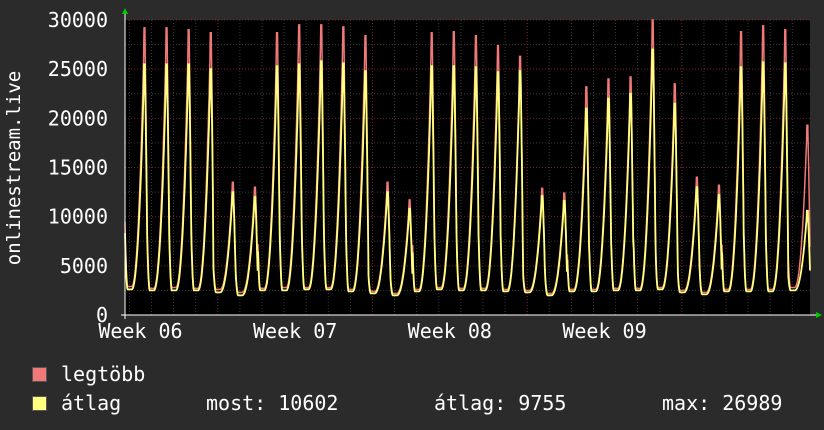  Describe the element at coordinates (78, 118) in the screenshot. I see `y-tick-label: 20000` at that location.